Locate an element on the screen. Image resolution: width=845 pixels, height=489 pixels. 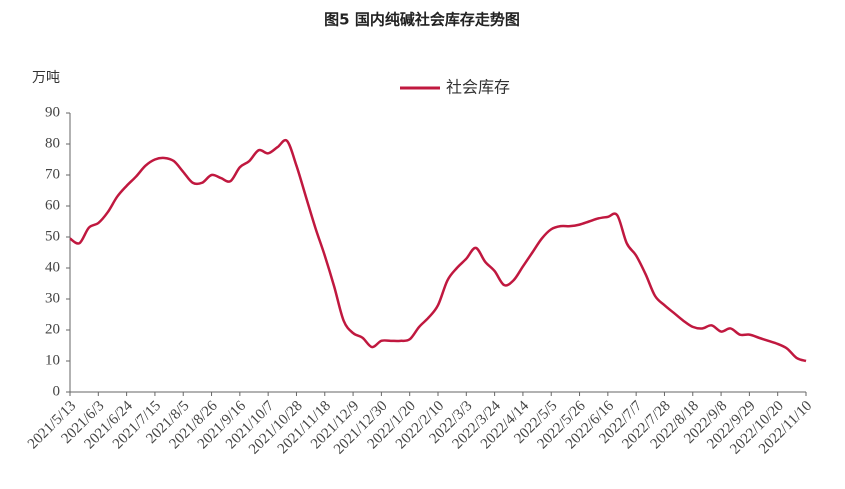
y-tick-label: 0 is located at coordinates (57, 391).